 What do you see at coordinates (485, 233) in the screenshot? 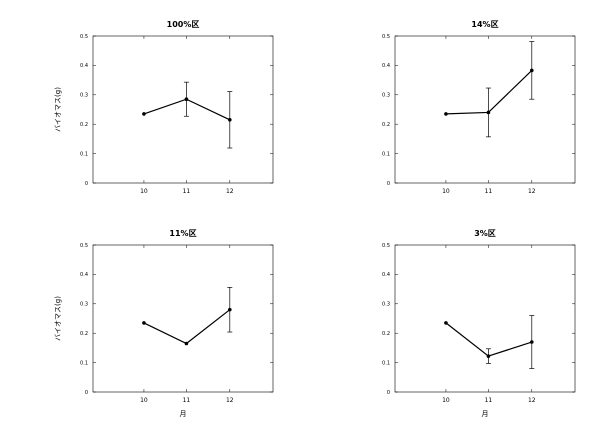
I see `panel-title: 3%区` at bounding box center [485, 233].